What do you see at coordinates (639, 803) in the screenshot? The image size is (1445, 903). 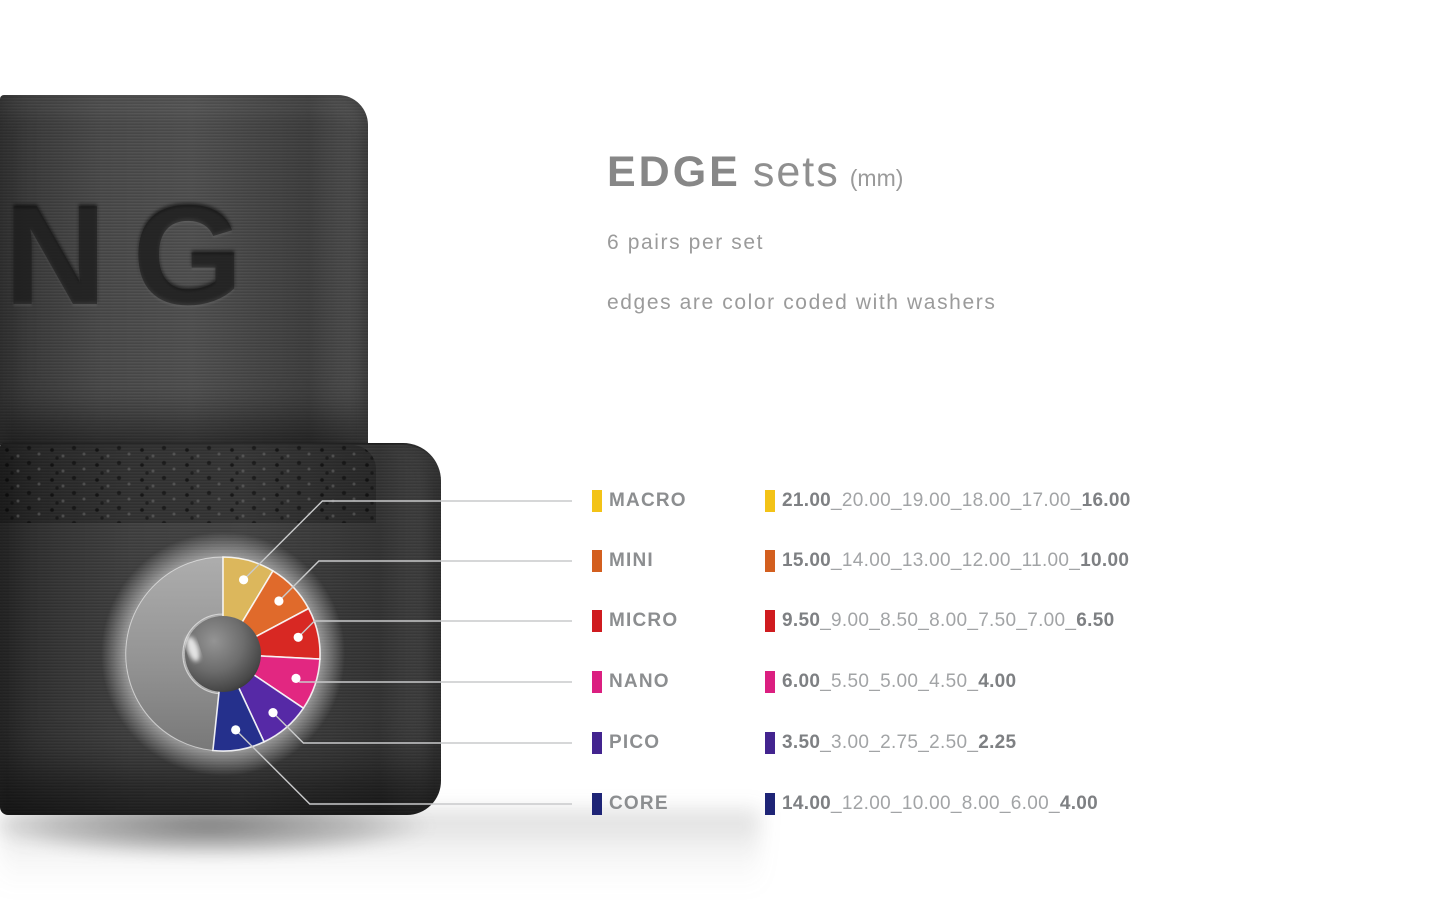 I see `set-name: CORE` at bounding box center [639, 803].